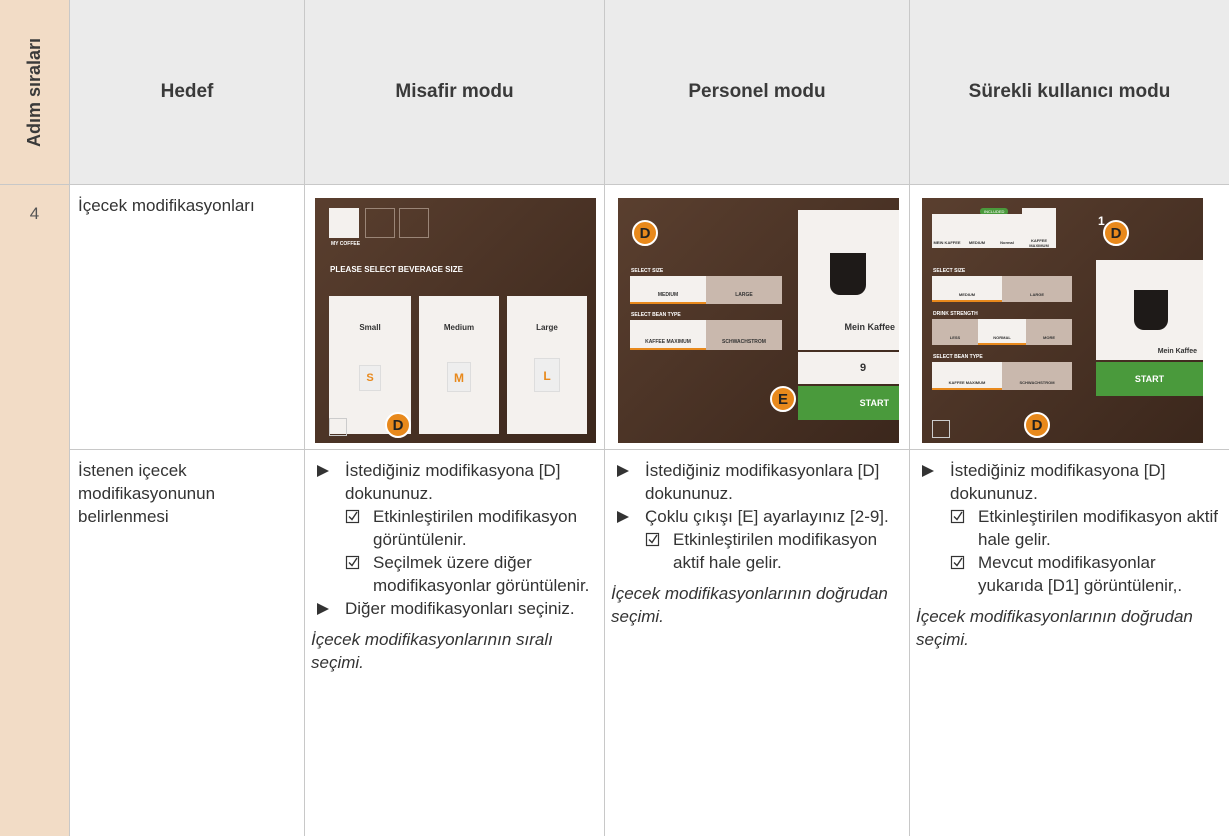 This screenshot has width=1229, height=836. I want to click on label: LESS, so click(955, 337).